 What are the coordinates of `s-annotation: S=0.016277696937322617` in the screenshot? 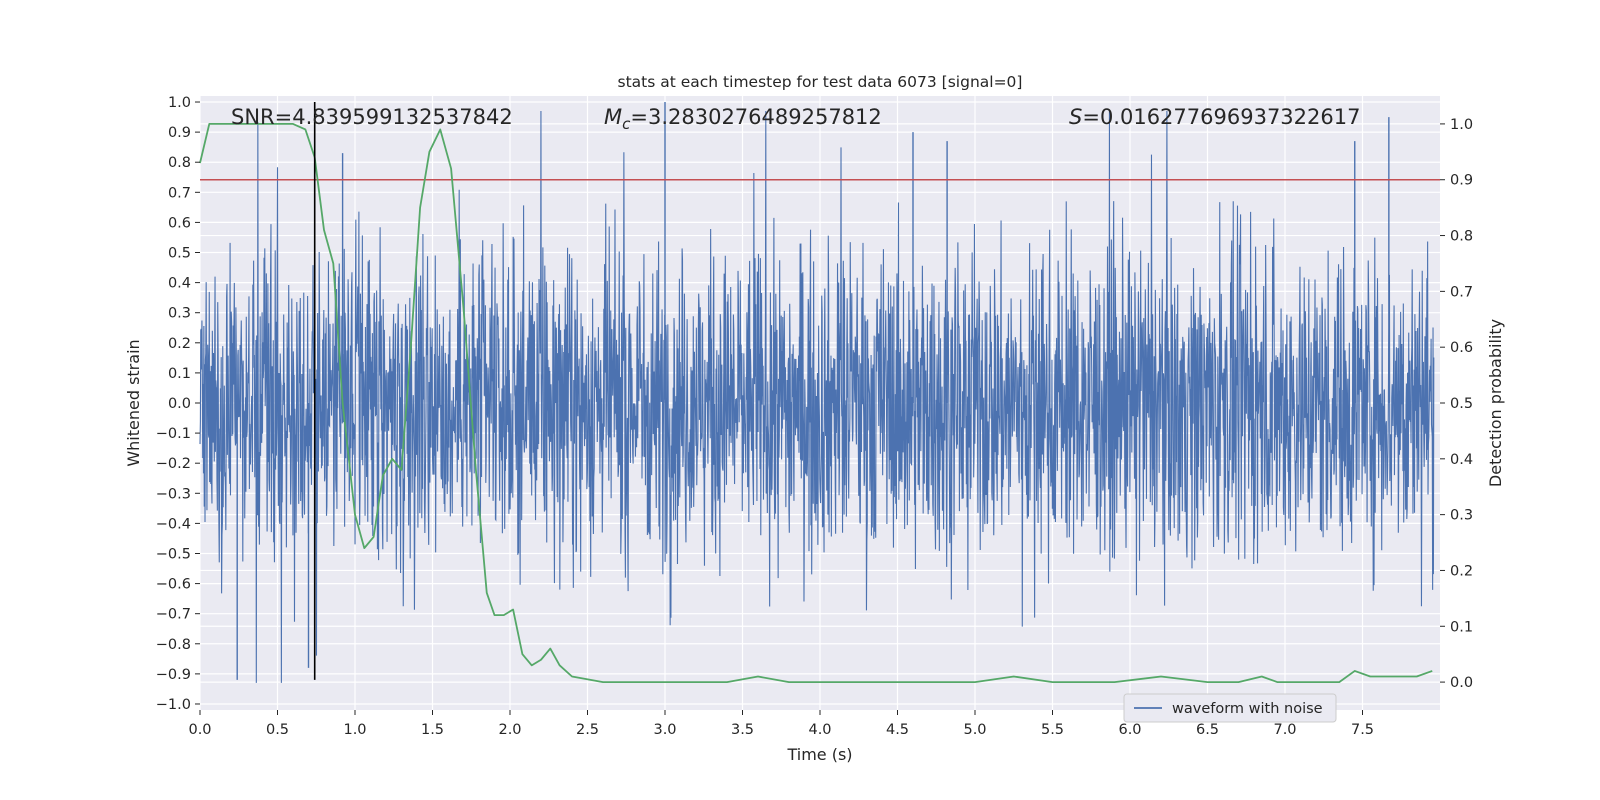 It's located at (1214, 117).